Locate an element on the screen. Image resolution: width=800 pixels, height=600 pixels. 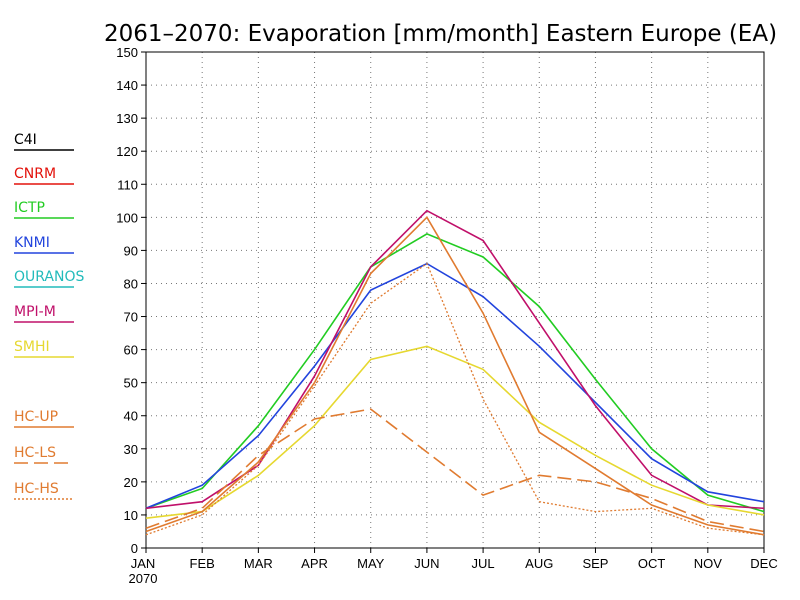
x-tick-label: MAY is located at coordinates (371, 563).